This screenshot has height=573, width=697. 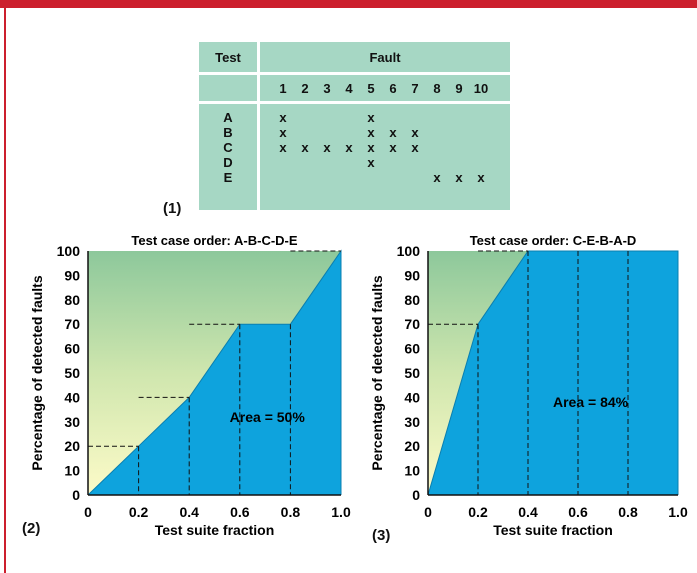 What do you see at coordinates (415, 88) in the screenshot?
I see `fault-number-7: 7` at bounding box center [415, 88].